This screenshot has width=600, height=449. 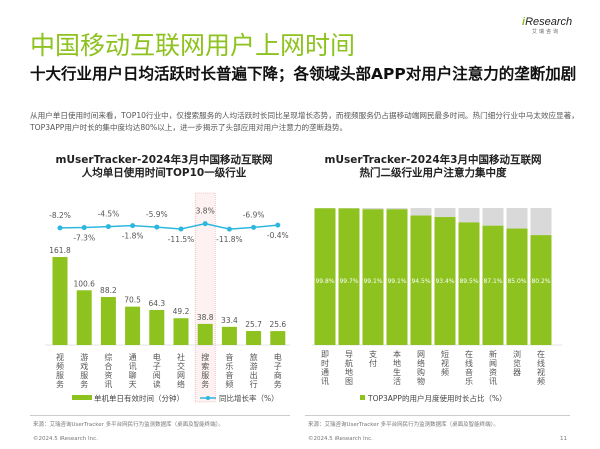 What do you see at coordinates (229, 320) in the screenshot?
I see `bar-value-label: 33.4` at bounding box center [229, 320].